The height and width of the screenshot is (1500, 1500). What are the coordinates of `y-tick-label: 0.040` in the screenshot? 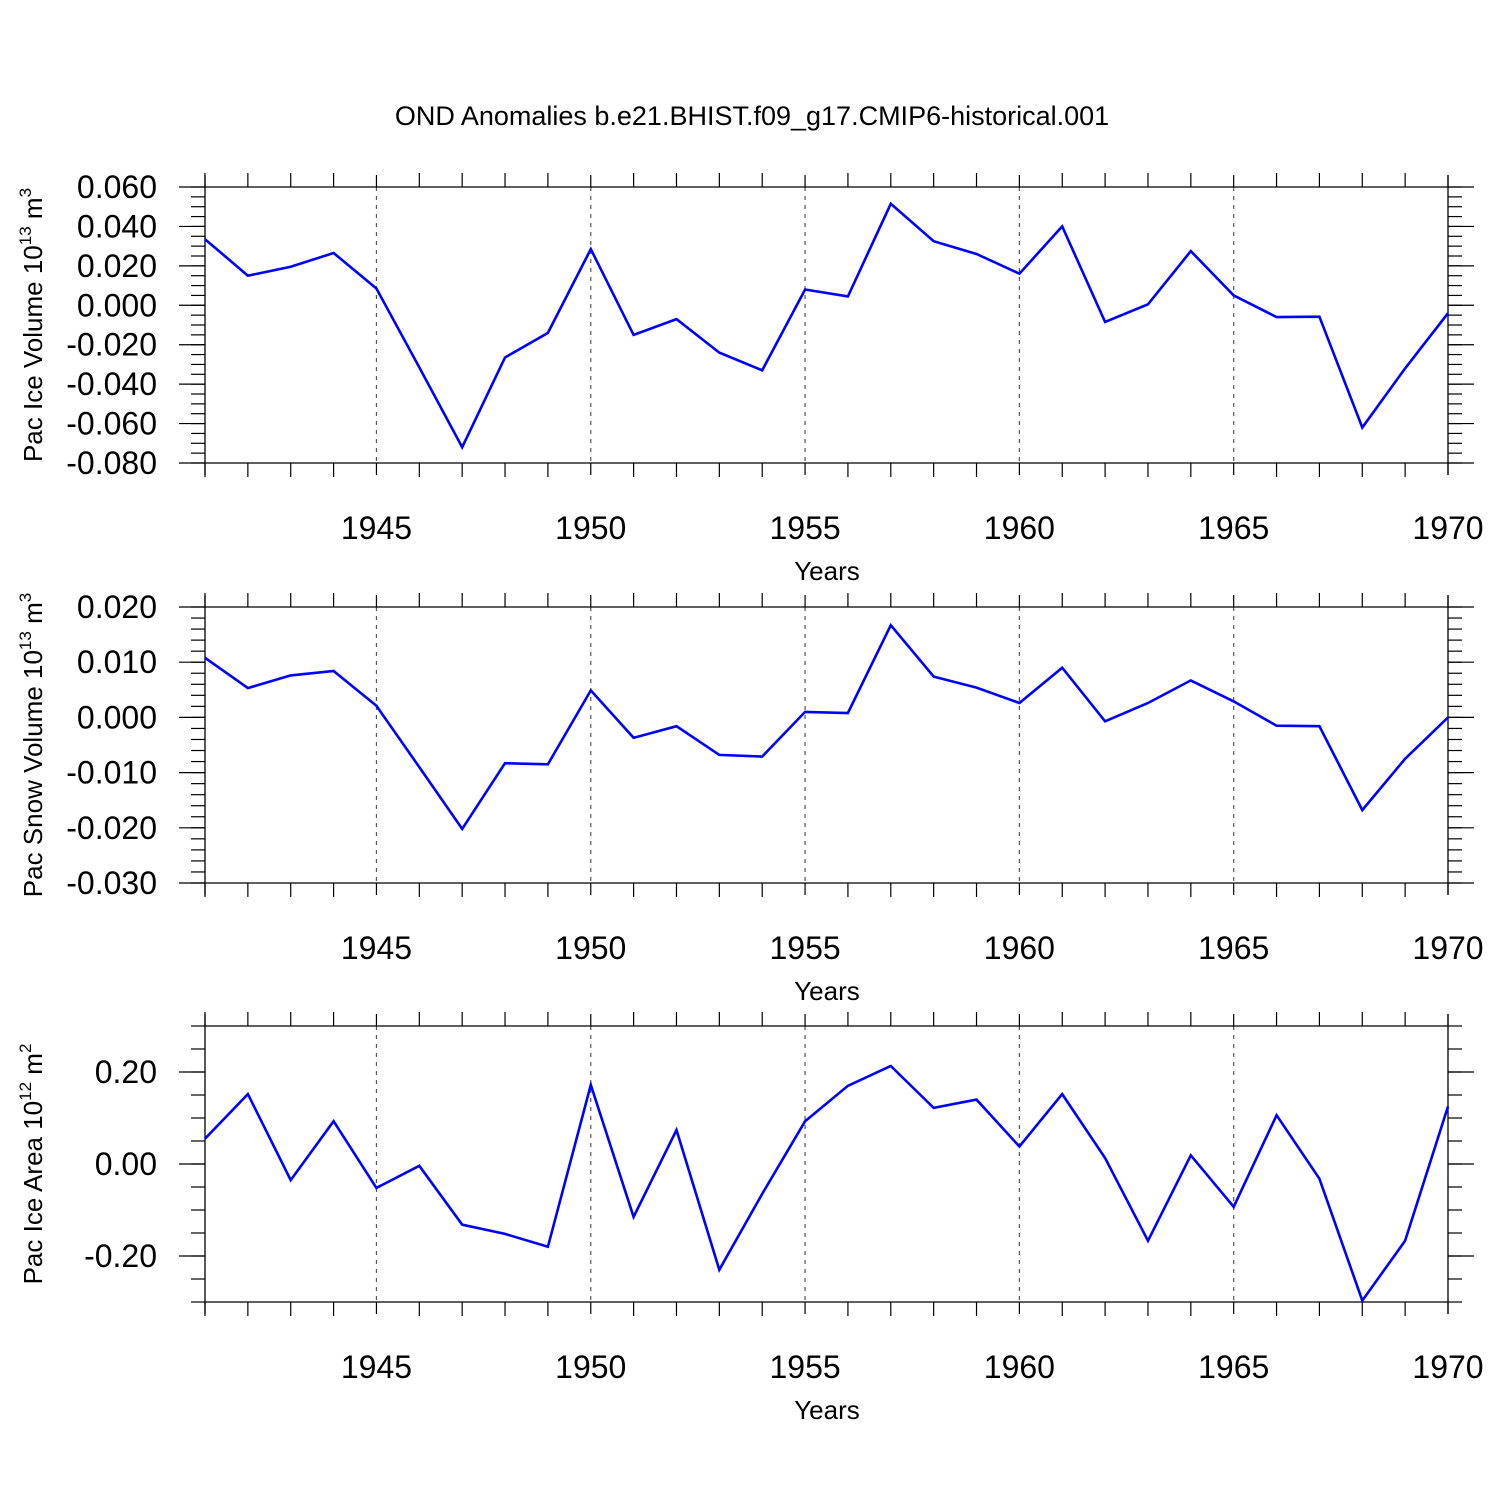 It's located at (117, 226).